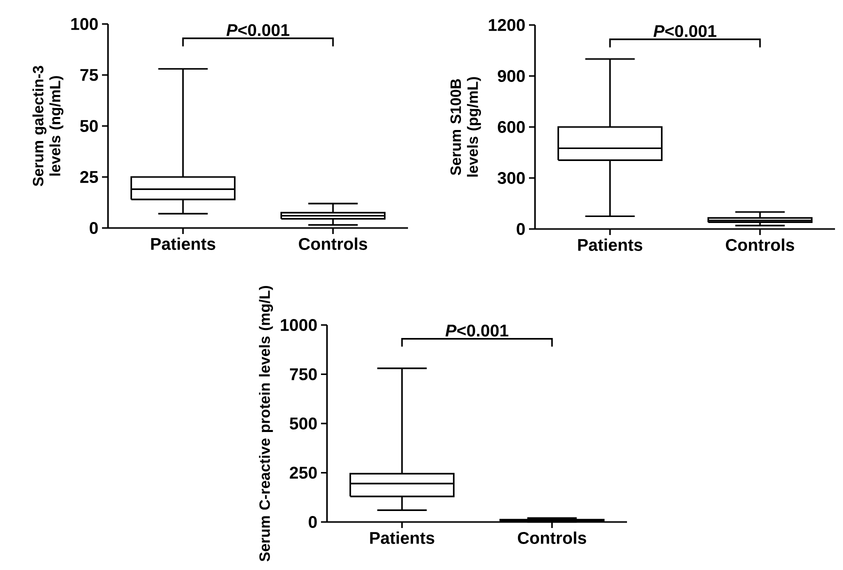 This screenshot has height=570, width=843. What do you see at coordinates (48, 126) in the screenshot?
I see `y-axis-title: Serum galectin-3 levels (ng/mL)` at bounding box center [48, 126].